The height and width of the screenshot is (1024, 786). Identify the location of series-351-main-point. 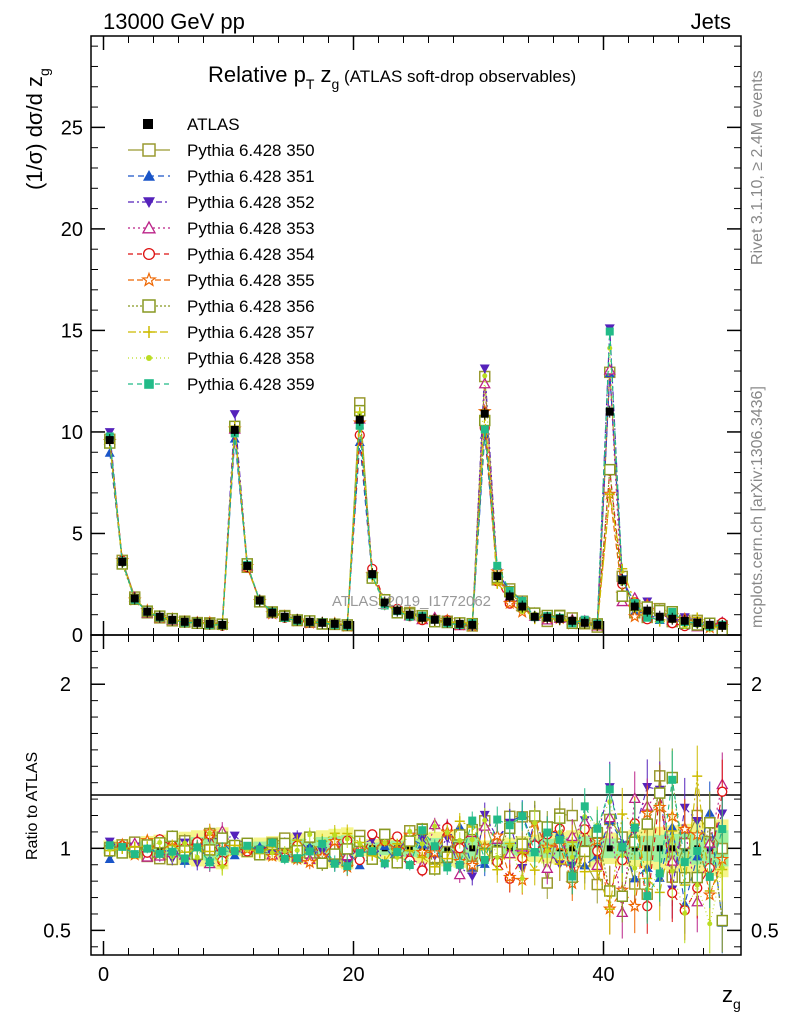
(109, 452).